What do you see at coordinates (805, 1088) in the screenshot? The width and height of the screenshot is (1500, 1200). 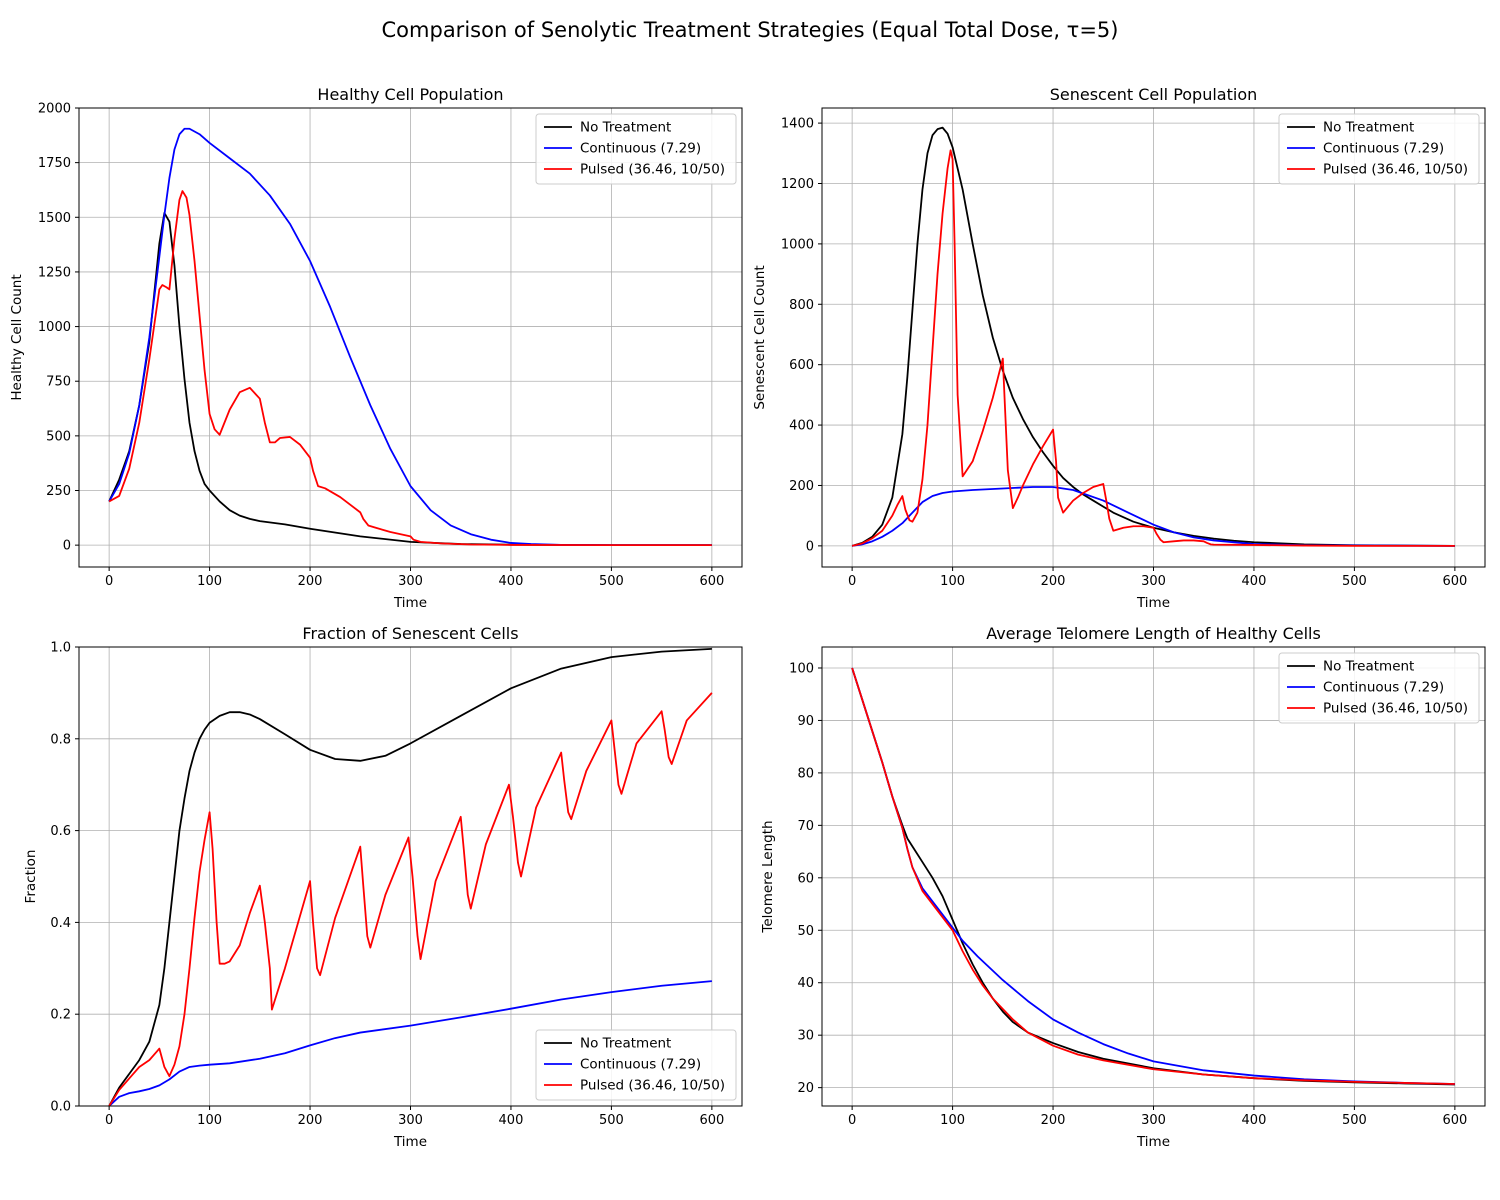 I see `y-tick-label: 20` at bounding box center [805, 1088].